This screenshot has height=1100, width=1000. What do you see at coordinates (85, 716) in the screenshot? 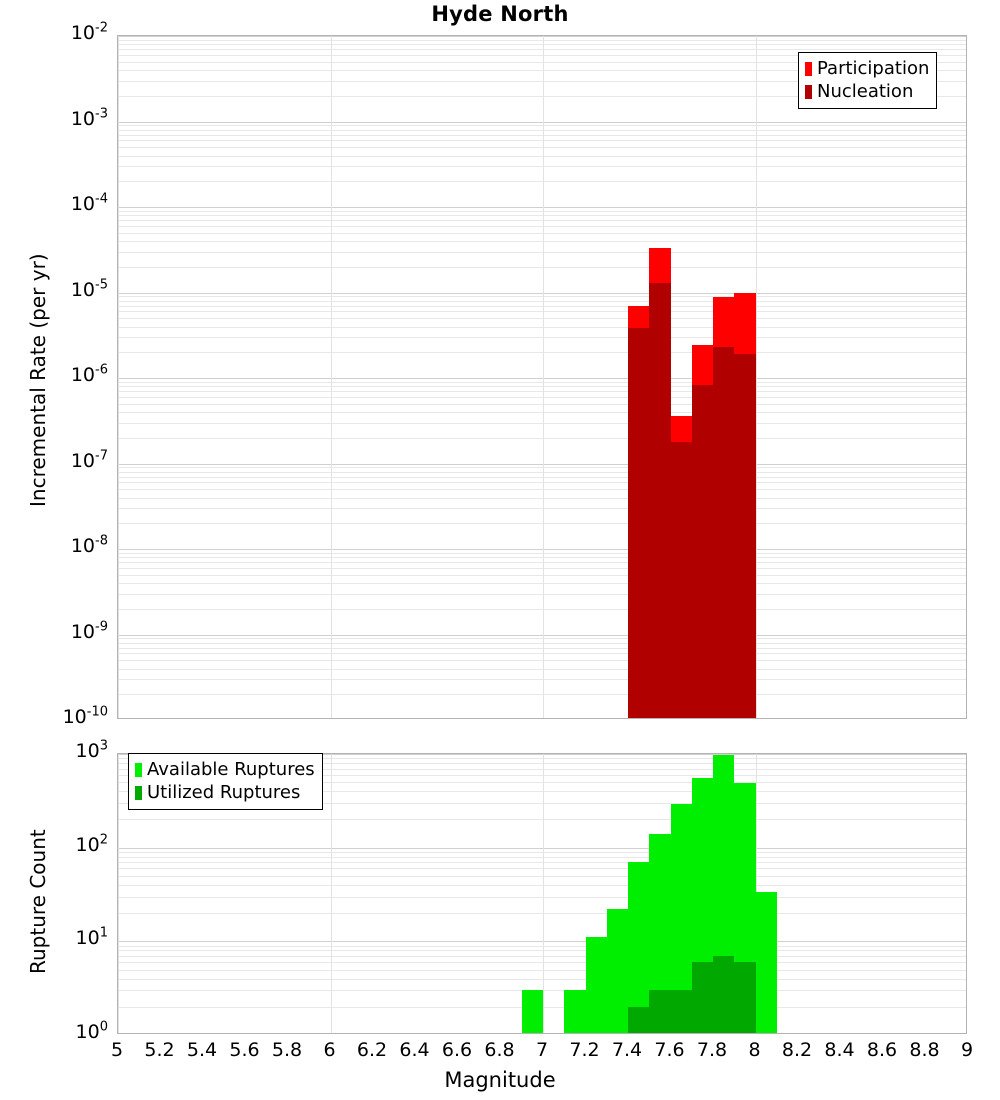
I see `y-axis-tick-label: 10⁻¹⁰` at bounding box center [85, 716].